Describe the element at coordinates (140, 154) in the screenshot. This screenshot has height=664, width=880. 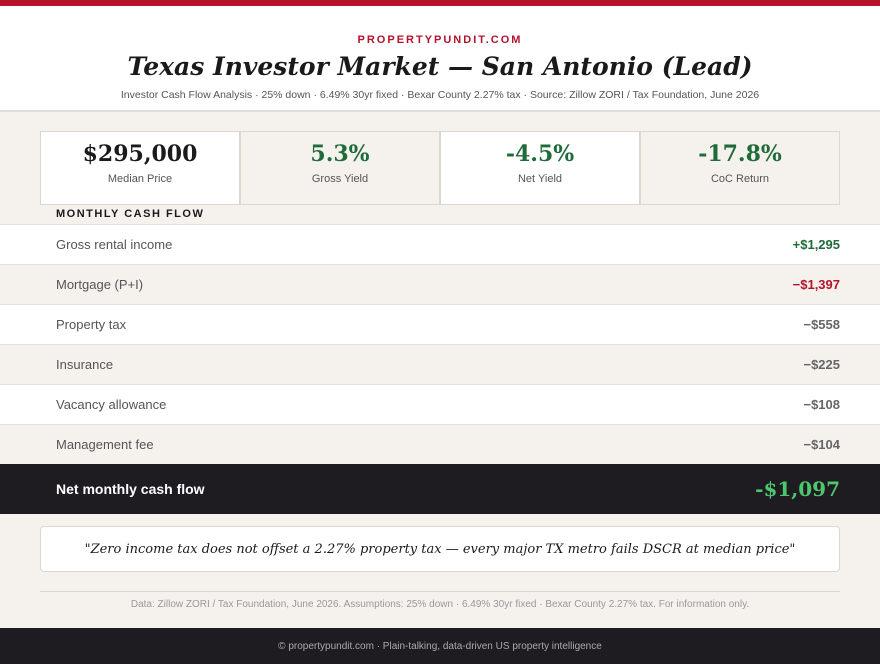
I see `kpi-value: $295,000` at that location.